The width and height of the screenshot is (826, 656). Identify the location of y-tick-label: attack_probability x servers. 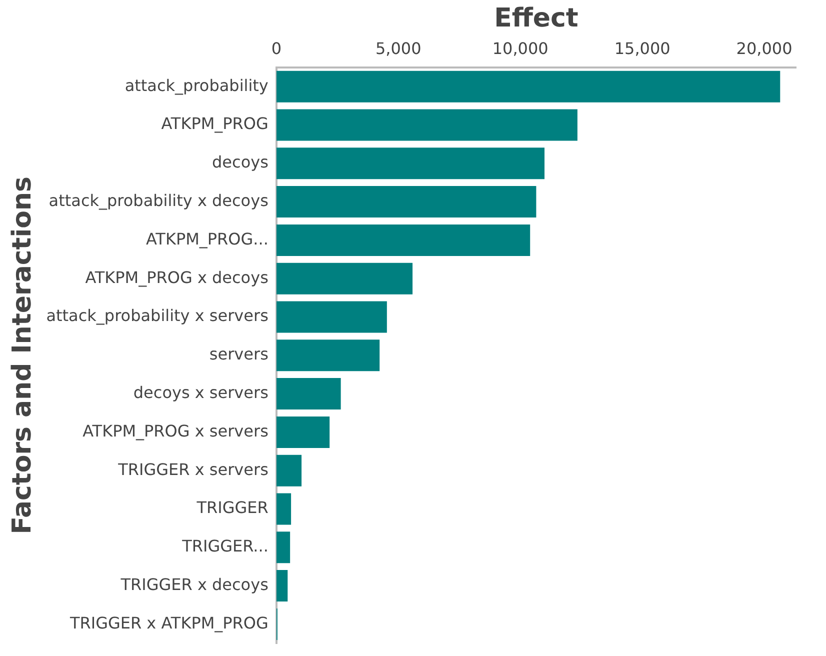
(157, 316).